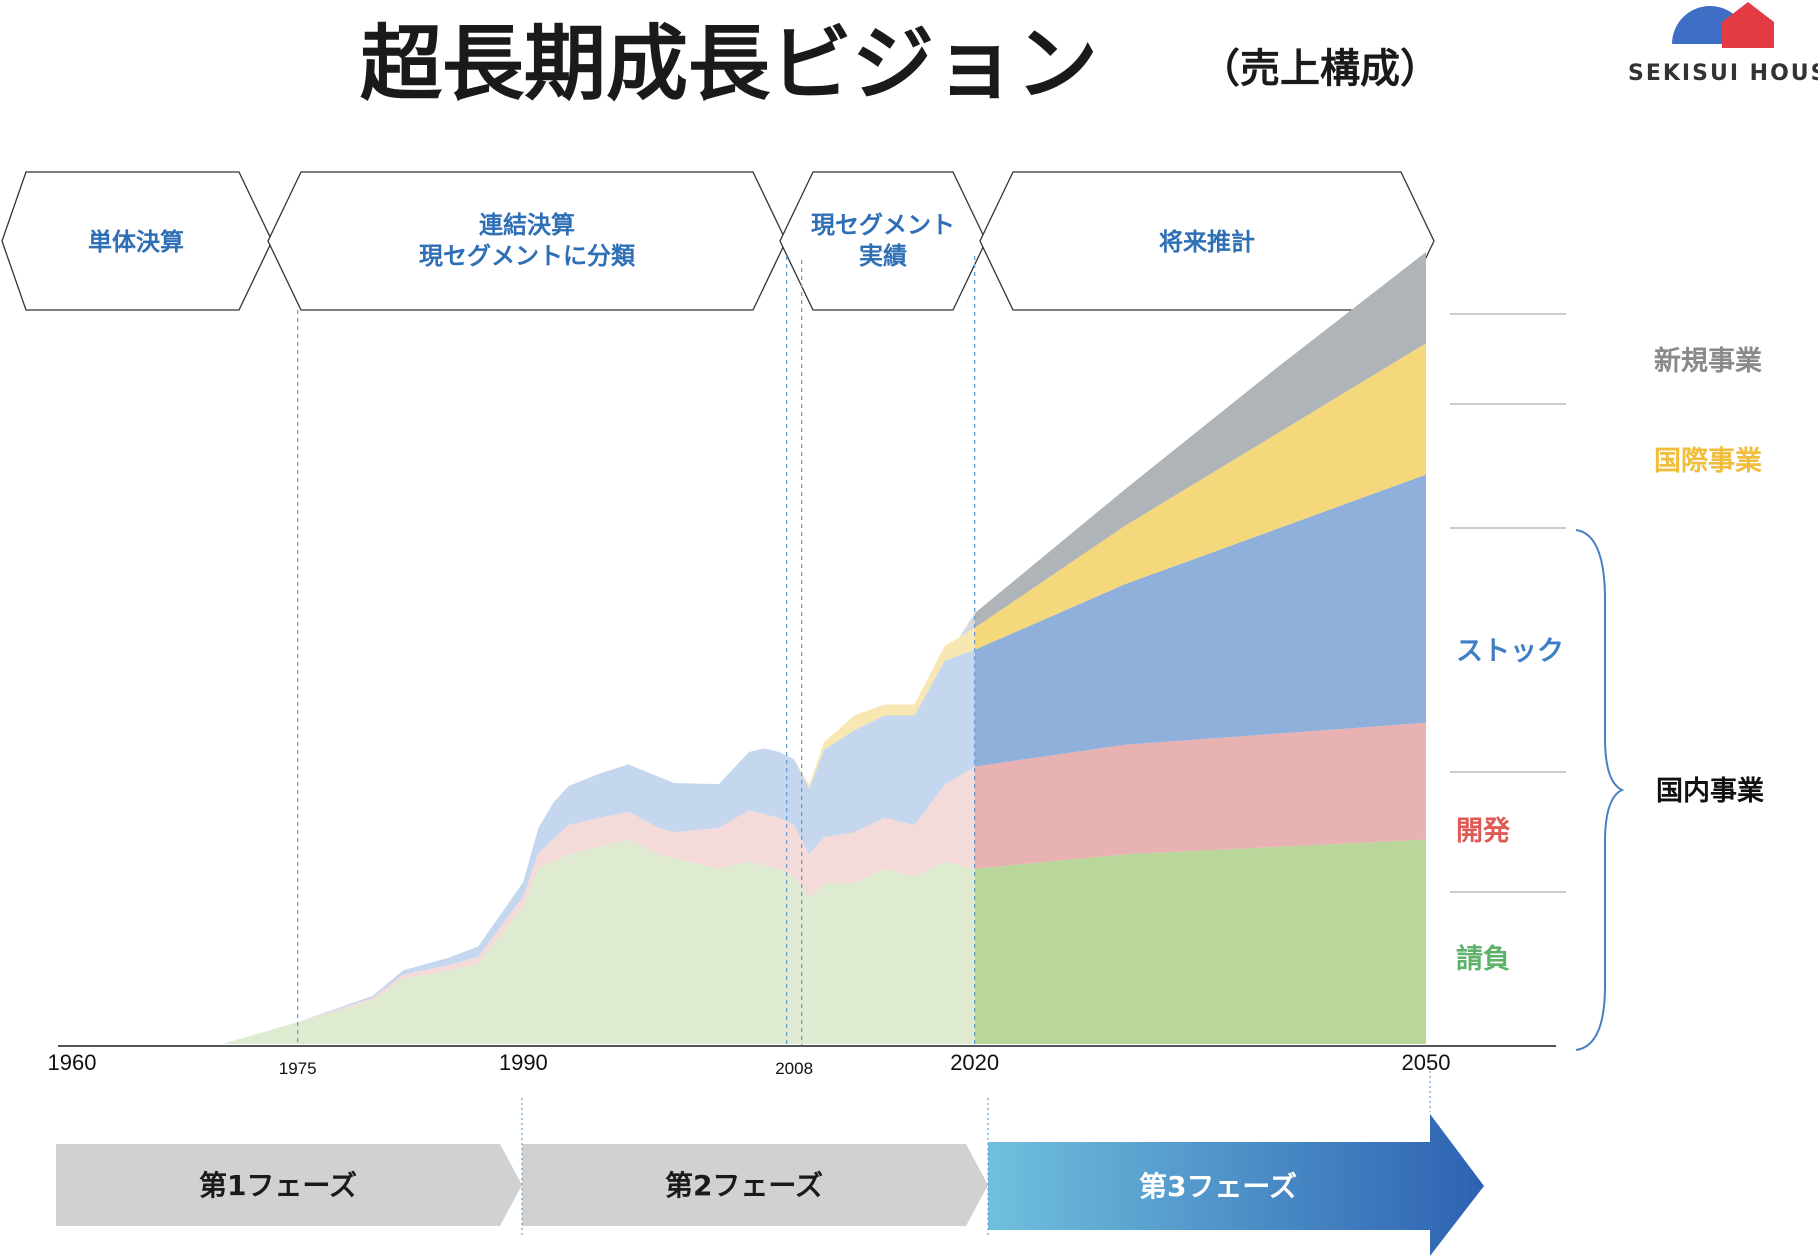  What do you see at coordinates (1708, 461) in the screenshot?
I see `legend-label-1: 国際事業` at bounding box center [1708, 461].